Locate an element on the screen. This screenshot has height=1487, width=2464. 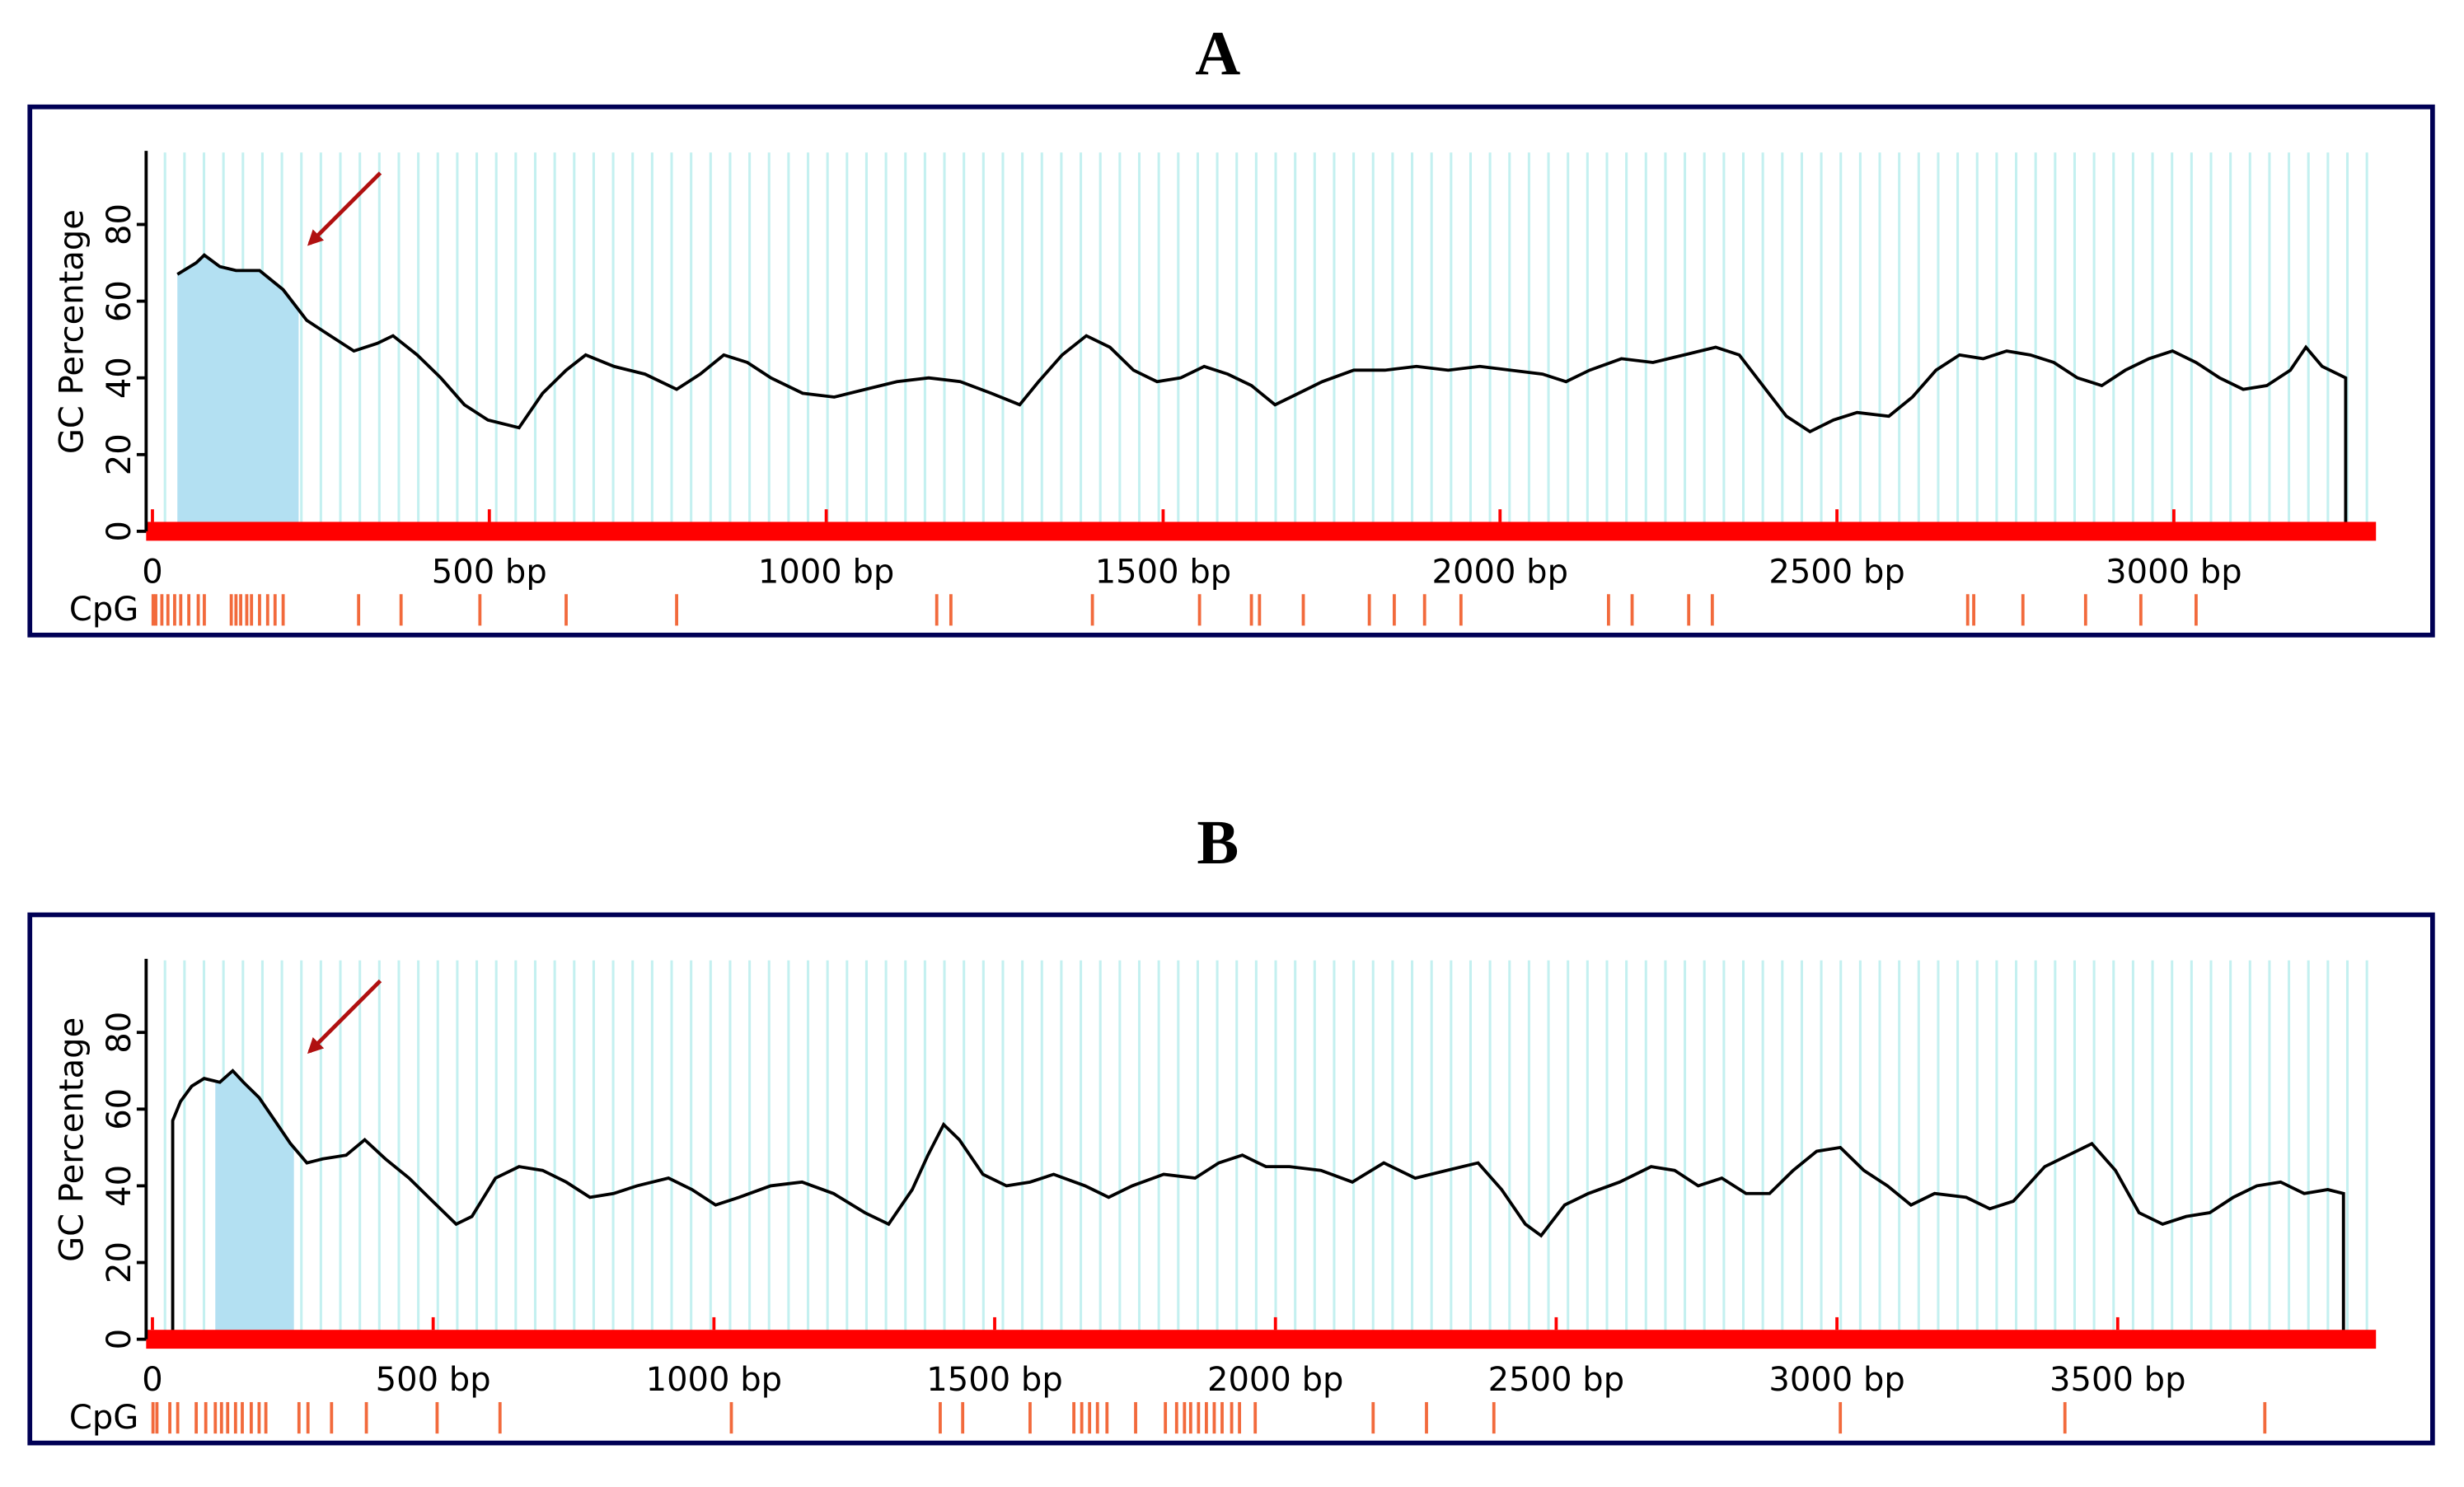
panel-title: B is located at coordinates (1218, 842).